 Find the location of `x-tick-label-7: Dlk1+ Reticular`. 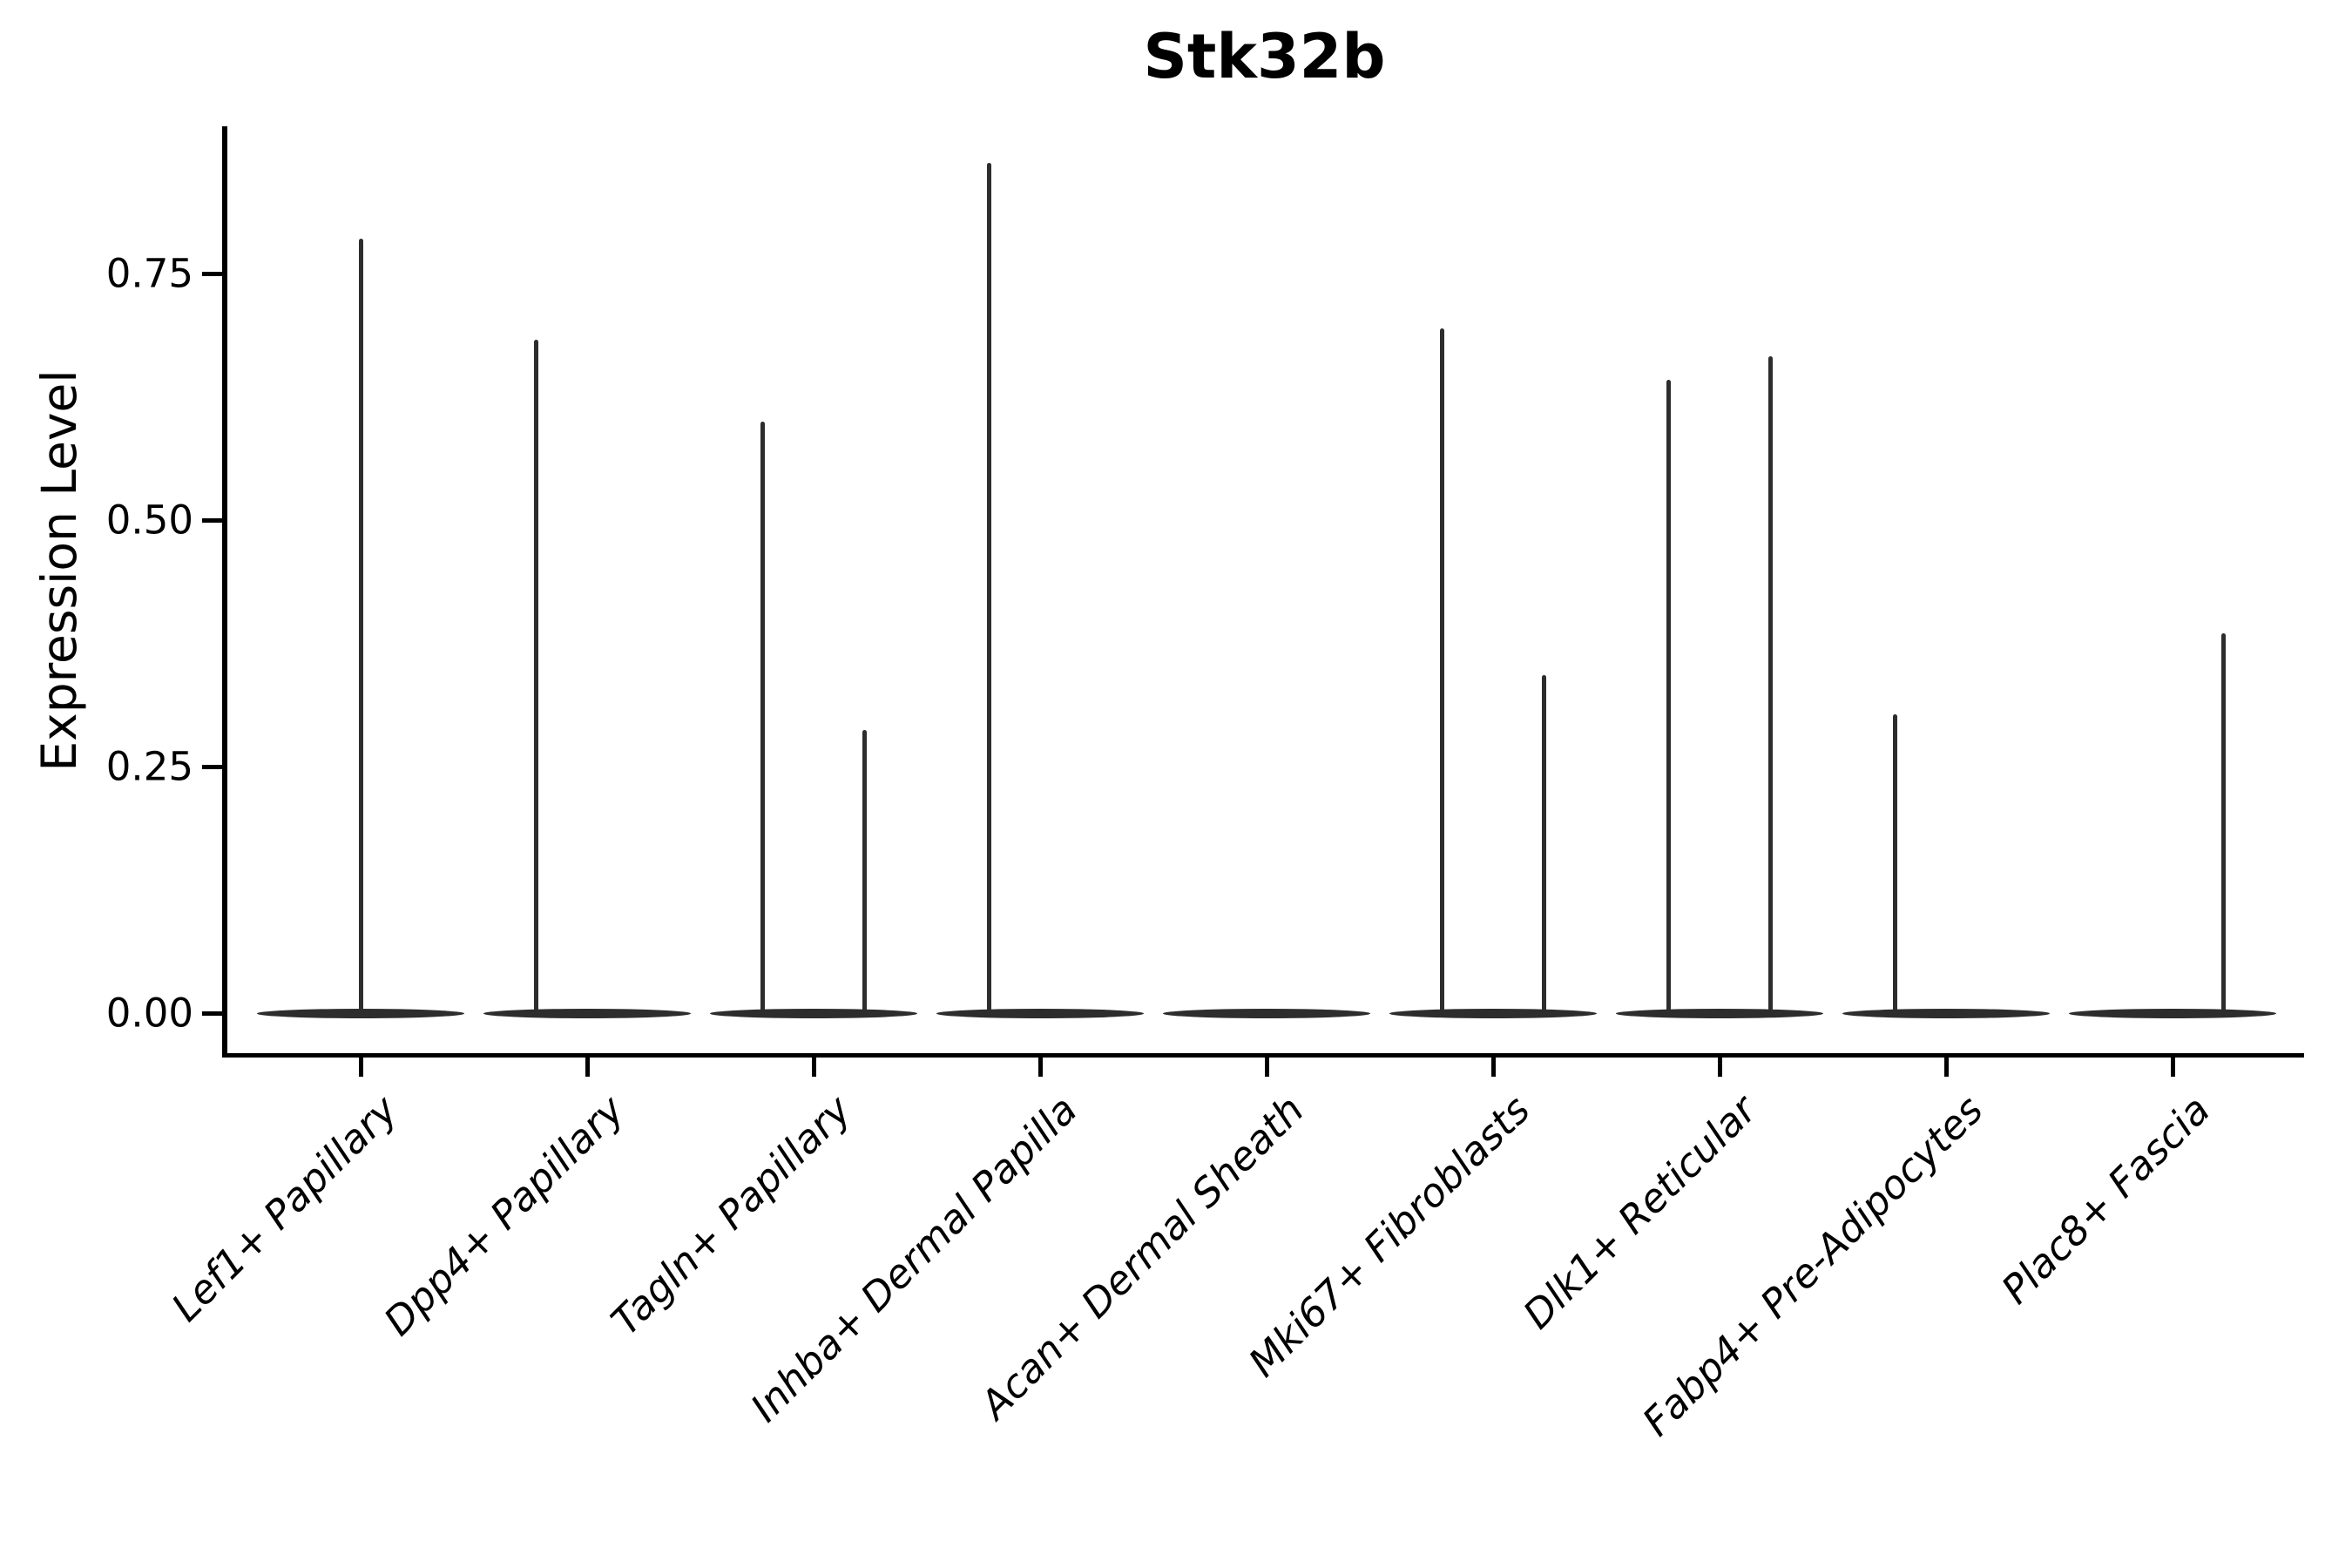

x-tick-label-7: Dlk1+ Reticular is located at coordinates (1640, 1212).